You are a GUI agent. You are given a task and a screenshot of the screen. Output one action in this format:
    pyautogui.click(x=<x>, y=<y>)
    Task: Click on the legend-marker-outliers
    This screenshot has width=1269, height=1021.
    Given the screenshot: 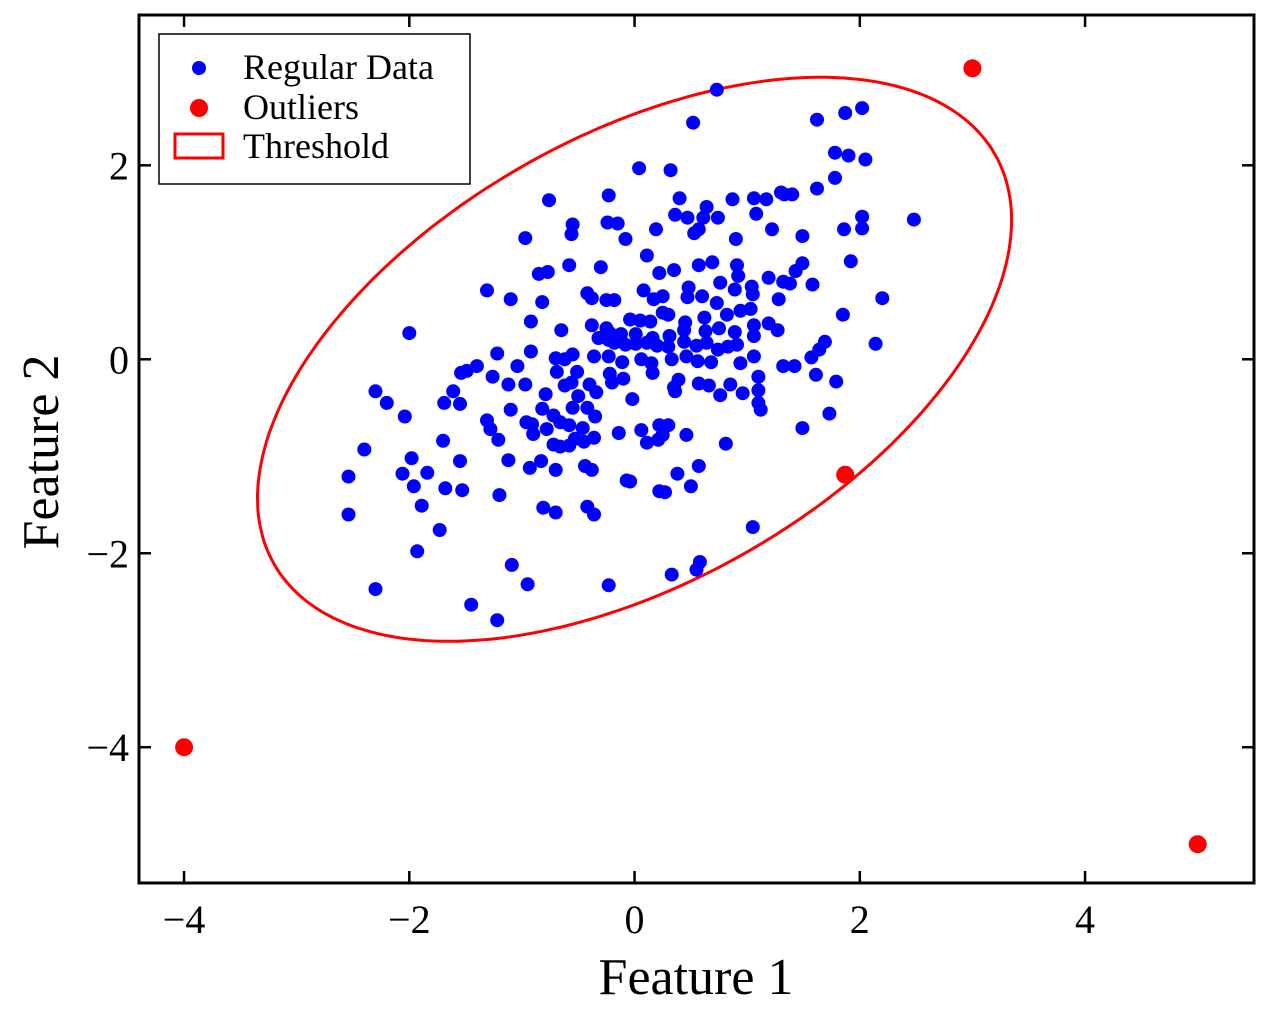 What is the action you would take?
    pyautogui.click(x=199, y=108)
    